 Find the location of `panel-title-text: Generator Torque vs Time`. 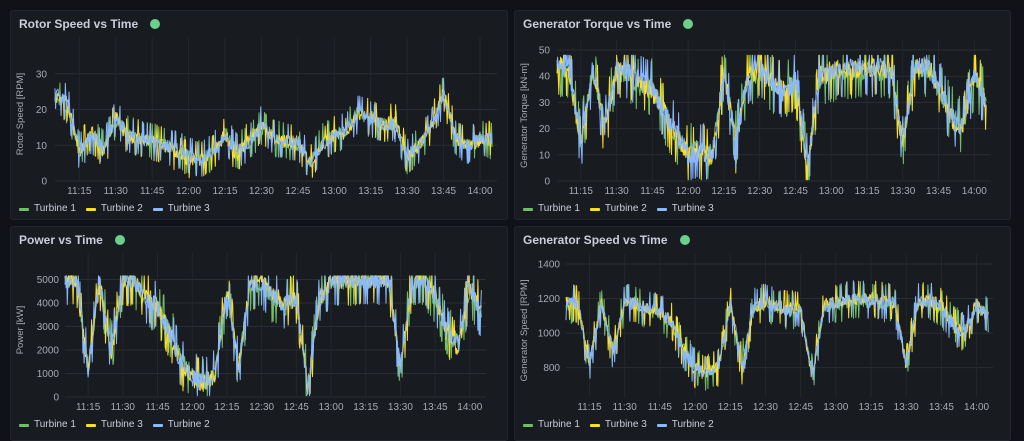

panel-title-text: Generator Torque vs Time is located at coordinates (597, 24).